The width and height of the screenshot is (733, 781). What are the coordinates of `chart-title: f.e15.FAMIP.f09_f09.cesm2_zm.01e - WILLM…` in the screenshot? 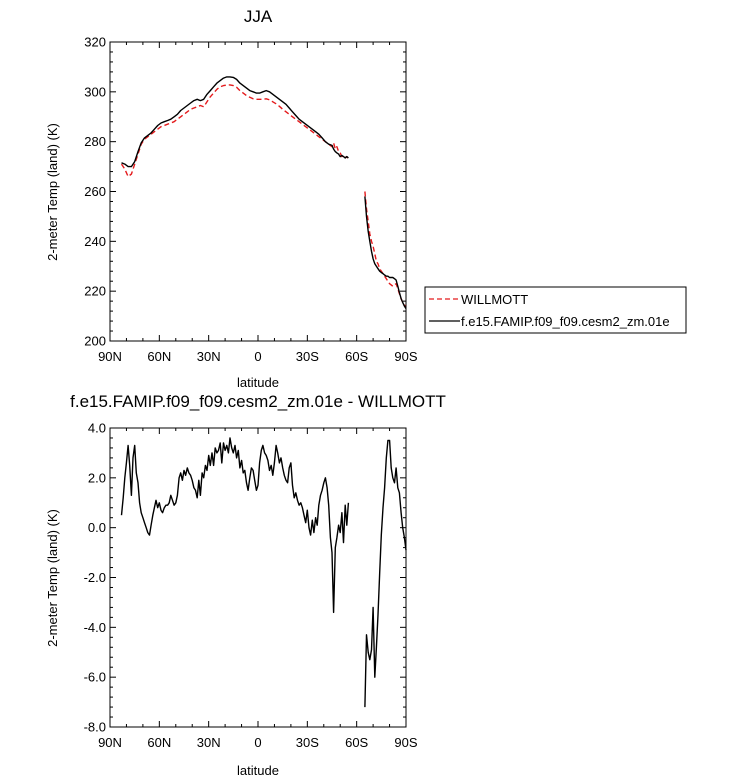 It's located at (258, 401).